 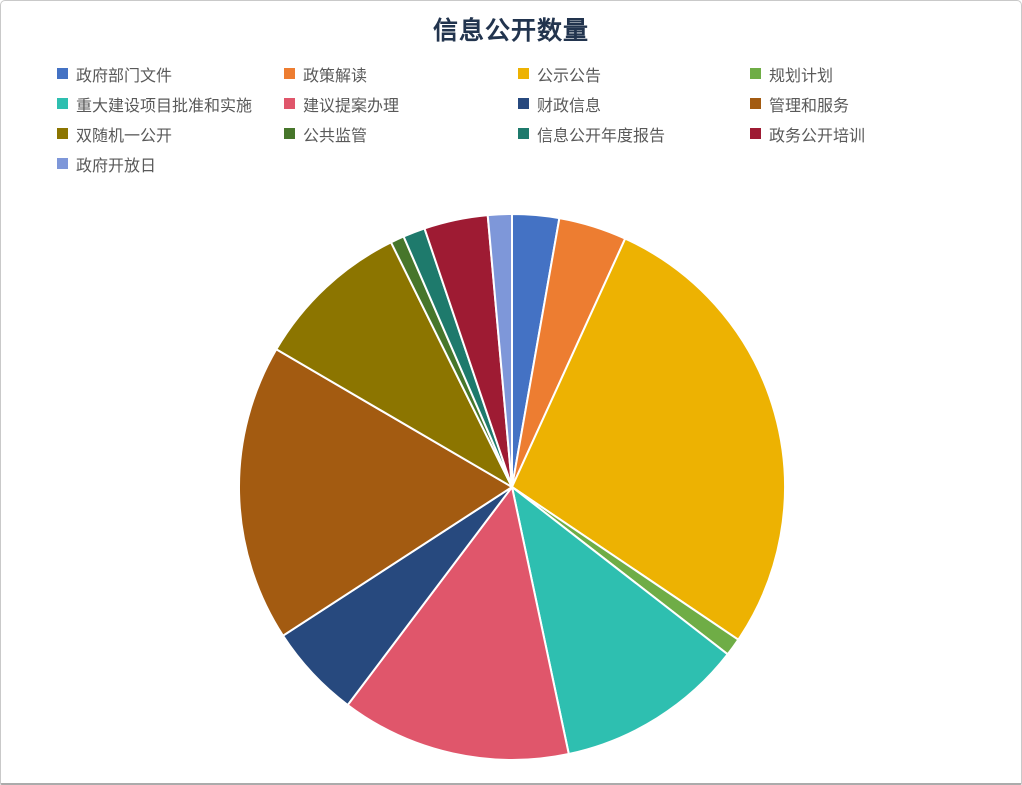 What do you see at coordinates (601, 136) in the screenshot?
I see `legend-label: 信息公开年度报告` at bounding box center [601, 136].